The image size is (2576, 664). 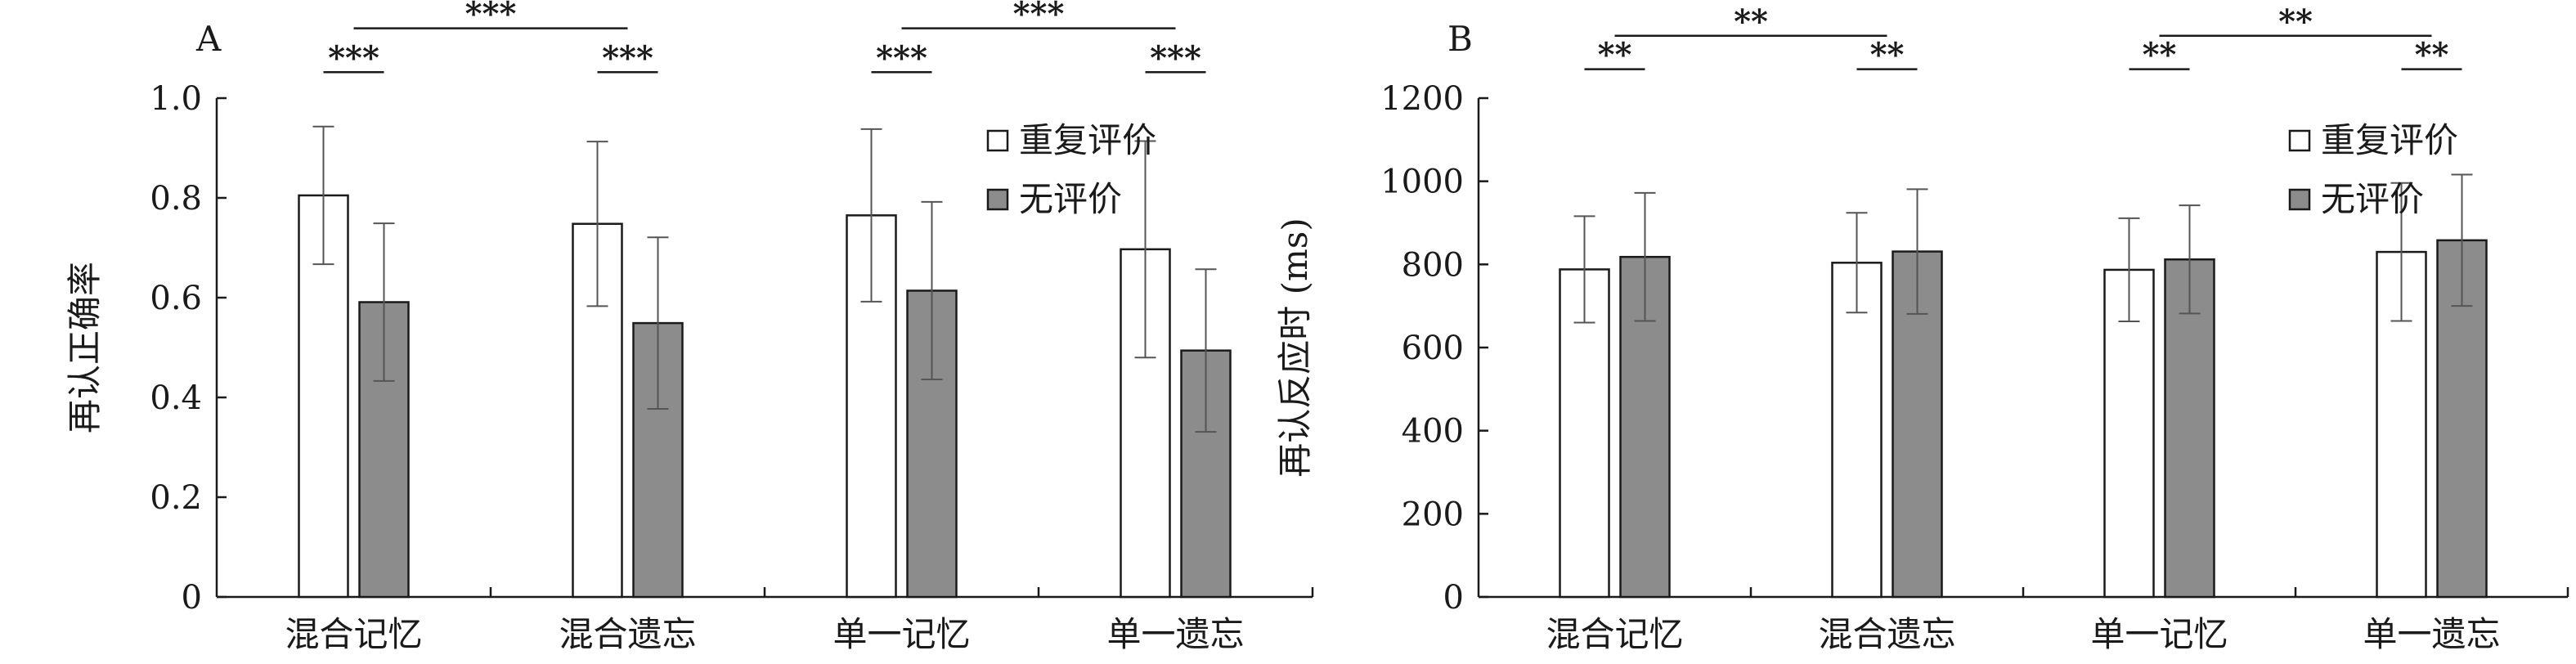 I want to click on y-tick-label: 0.4, so click(x=176, y=398).